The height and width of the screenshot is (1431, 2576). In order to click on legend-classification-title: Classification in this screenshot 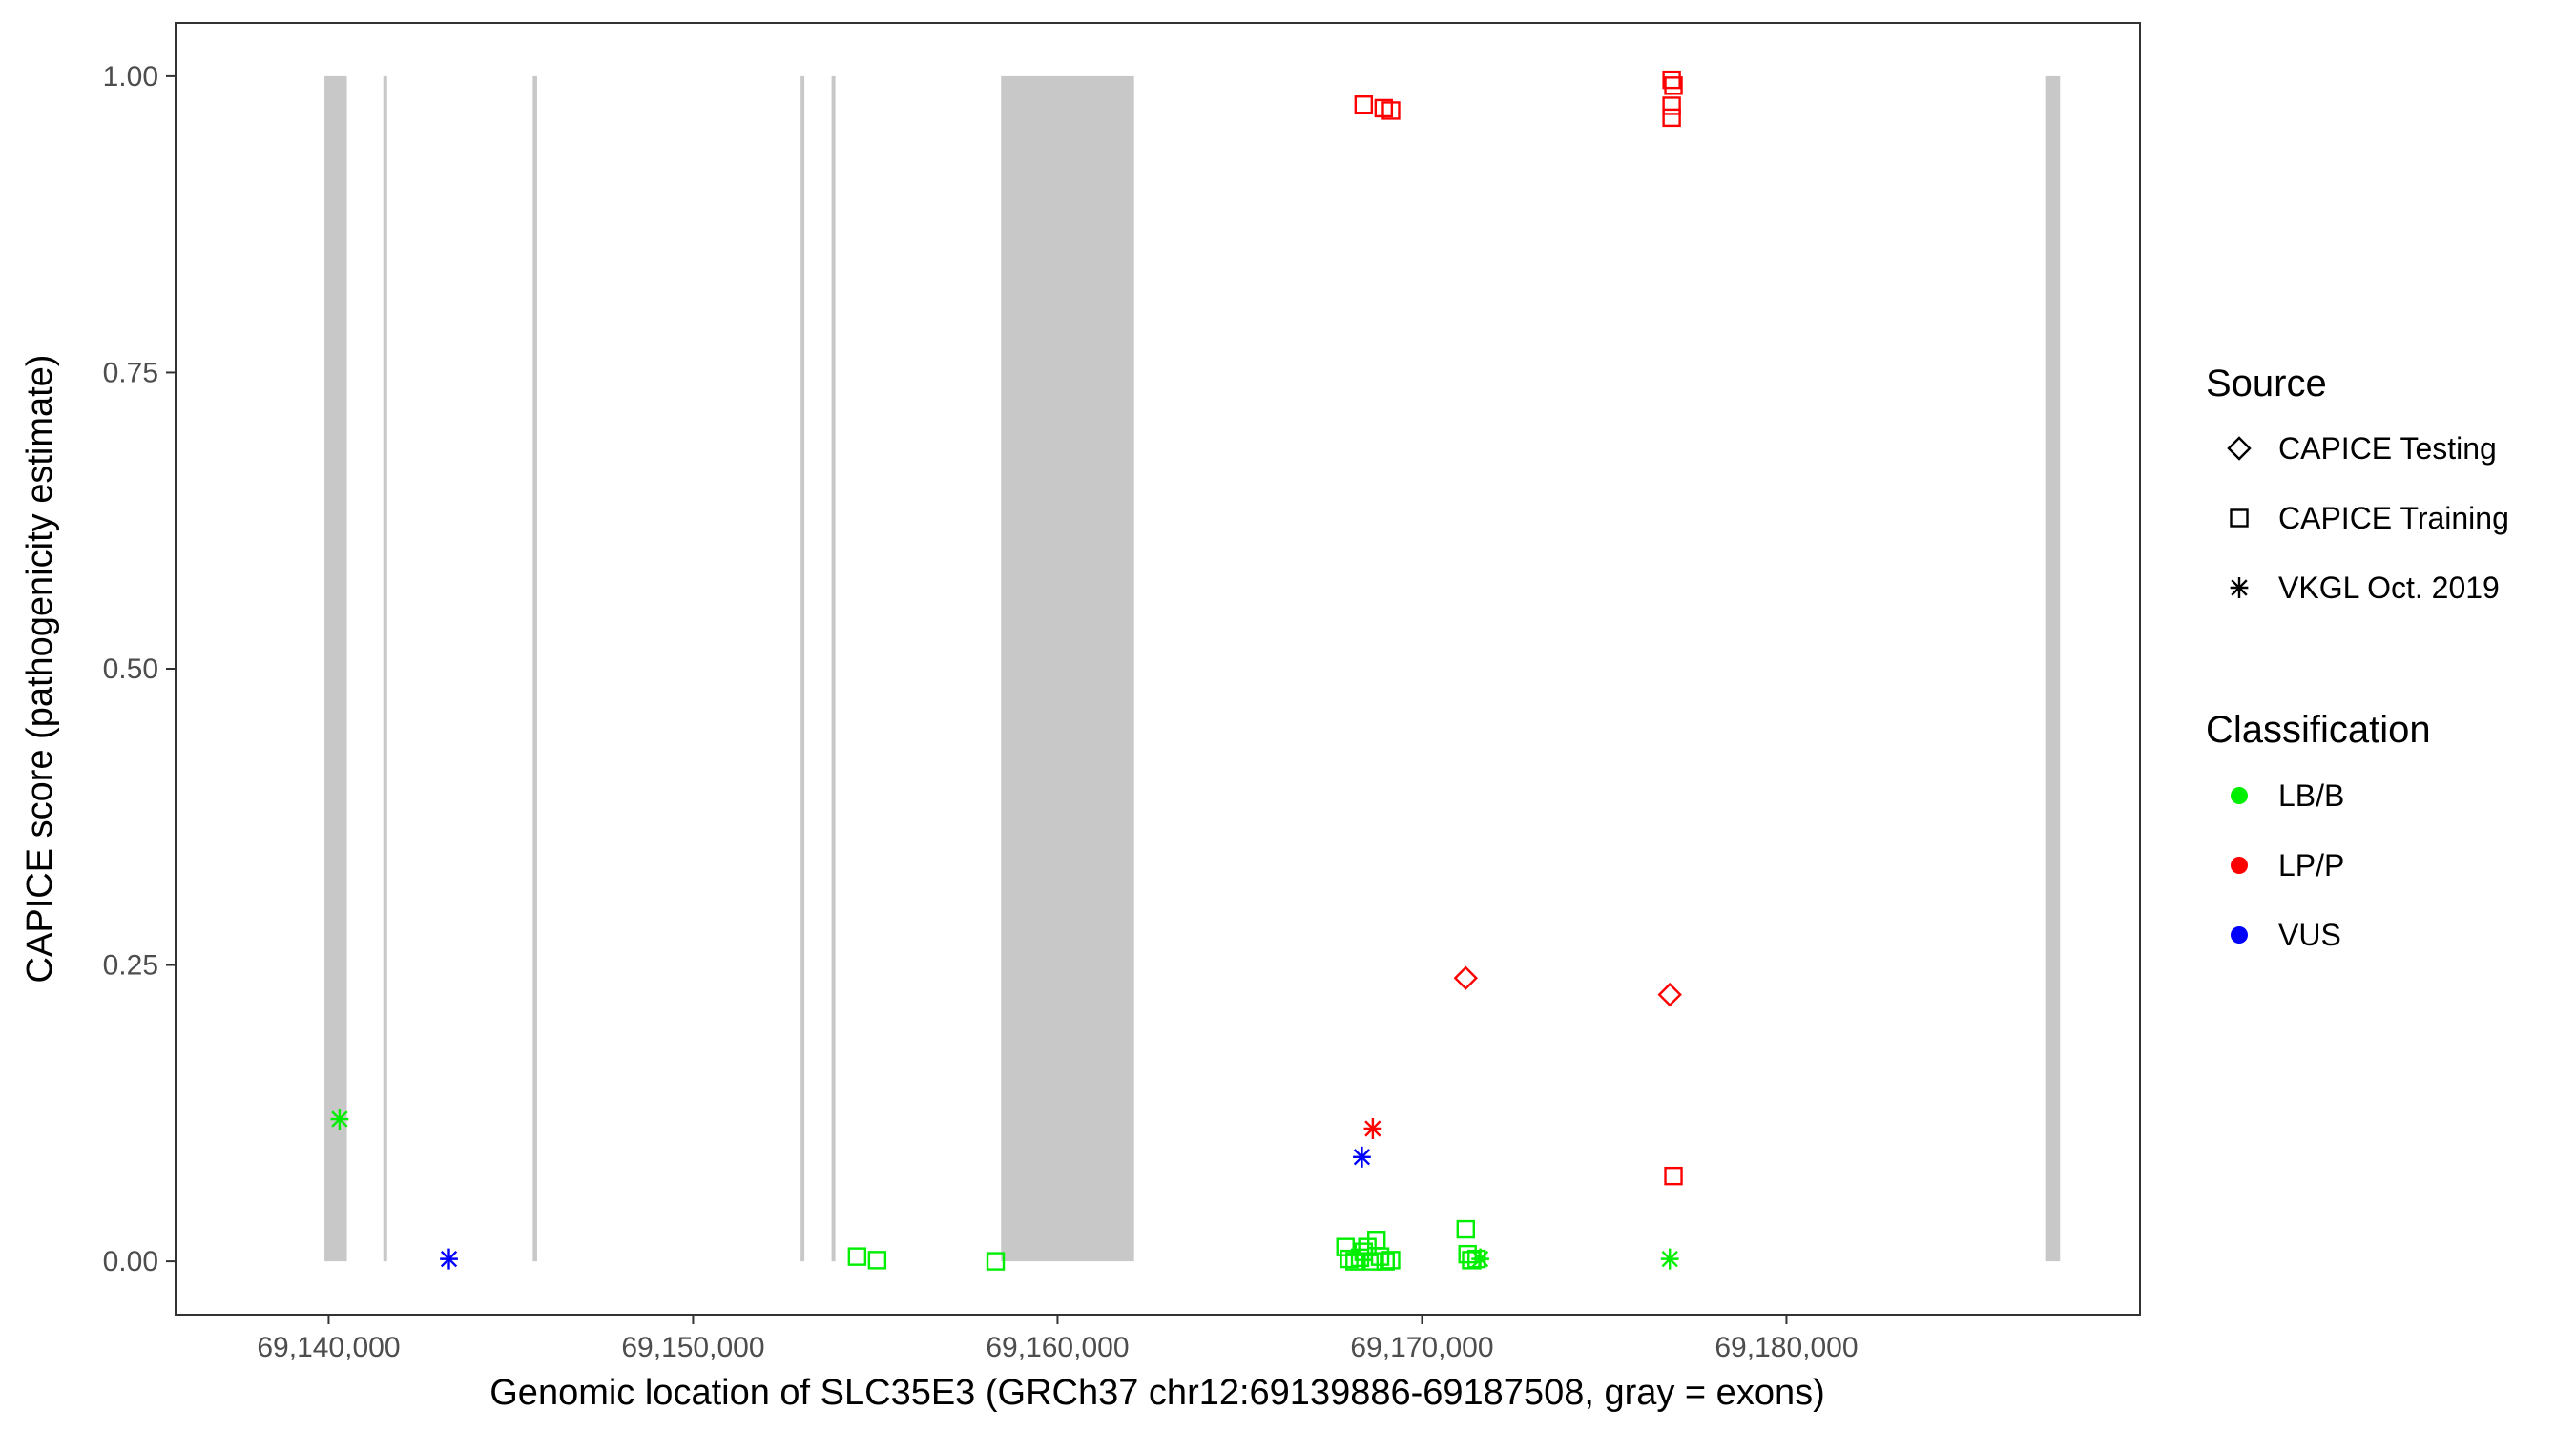, I will do `click(2318, 730)`.